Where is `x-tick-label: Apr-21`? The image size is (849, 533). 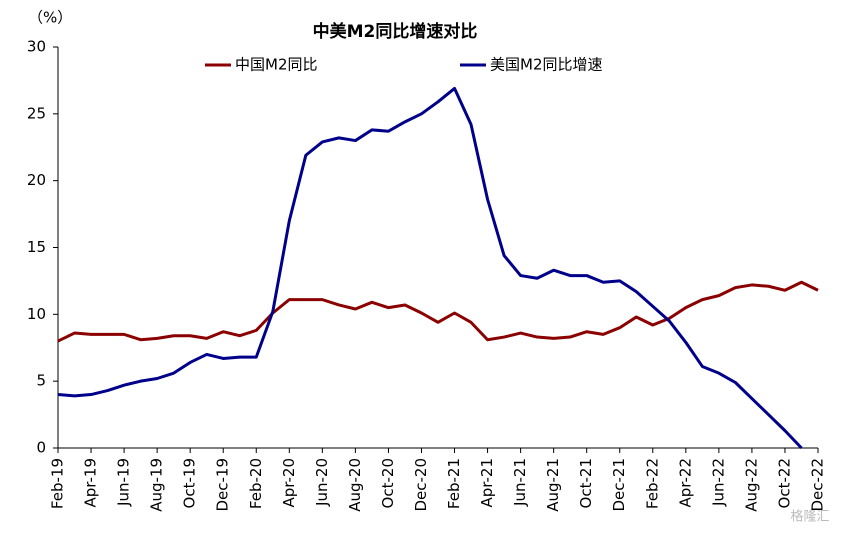 x-tick-label: Apr-21 is located at coordinates (487, 483).